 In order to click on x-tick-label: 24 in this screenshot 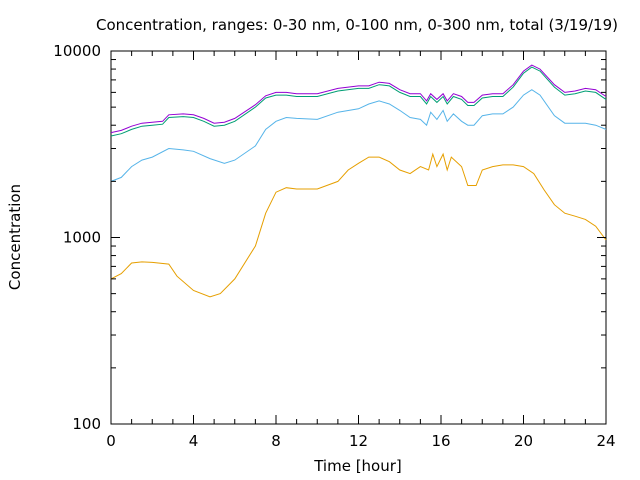, I will do `click(605, 441)`.